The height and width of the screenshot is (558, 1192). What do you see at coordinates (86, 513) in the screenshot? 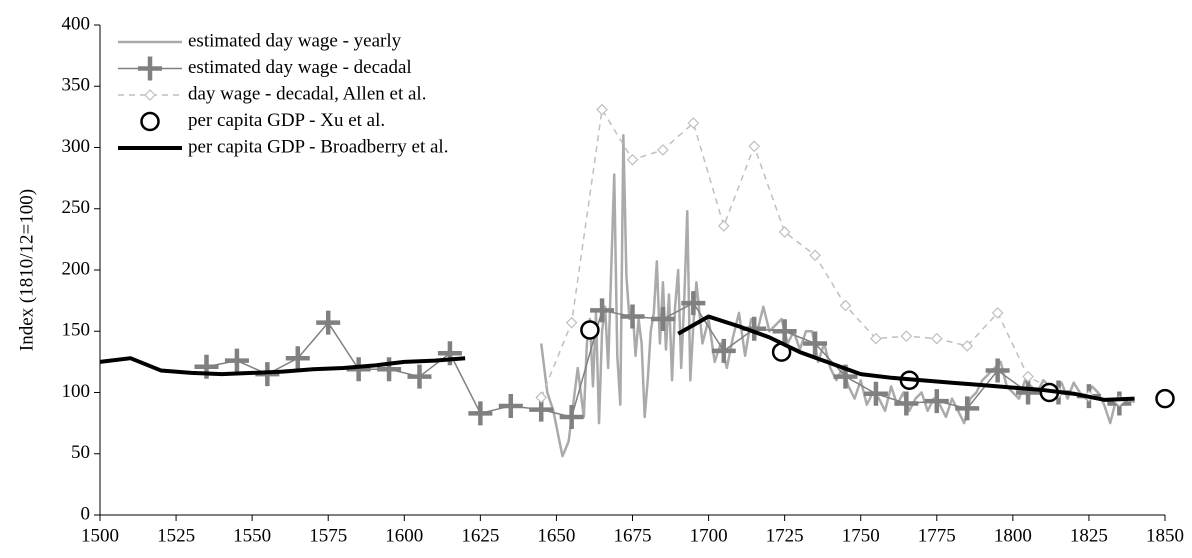
I see `y-tick-label: 0` at bounding box center [86, 513].